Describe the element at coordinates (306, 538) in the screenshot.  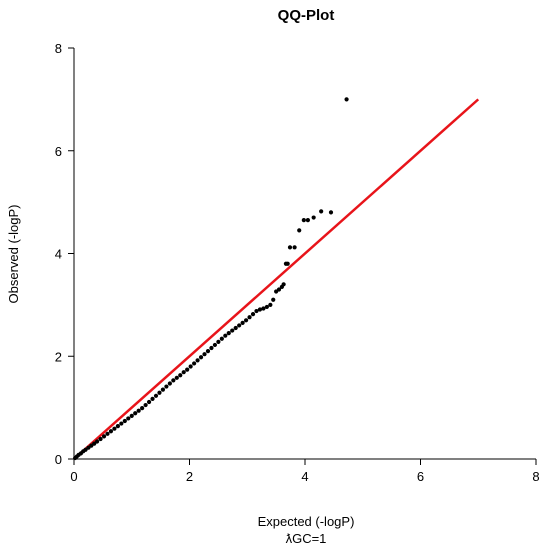
I see `lambda-gc-annotation: ƛGC=1` at that location.